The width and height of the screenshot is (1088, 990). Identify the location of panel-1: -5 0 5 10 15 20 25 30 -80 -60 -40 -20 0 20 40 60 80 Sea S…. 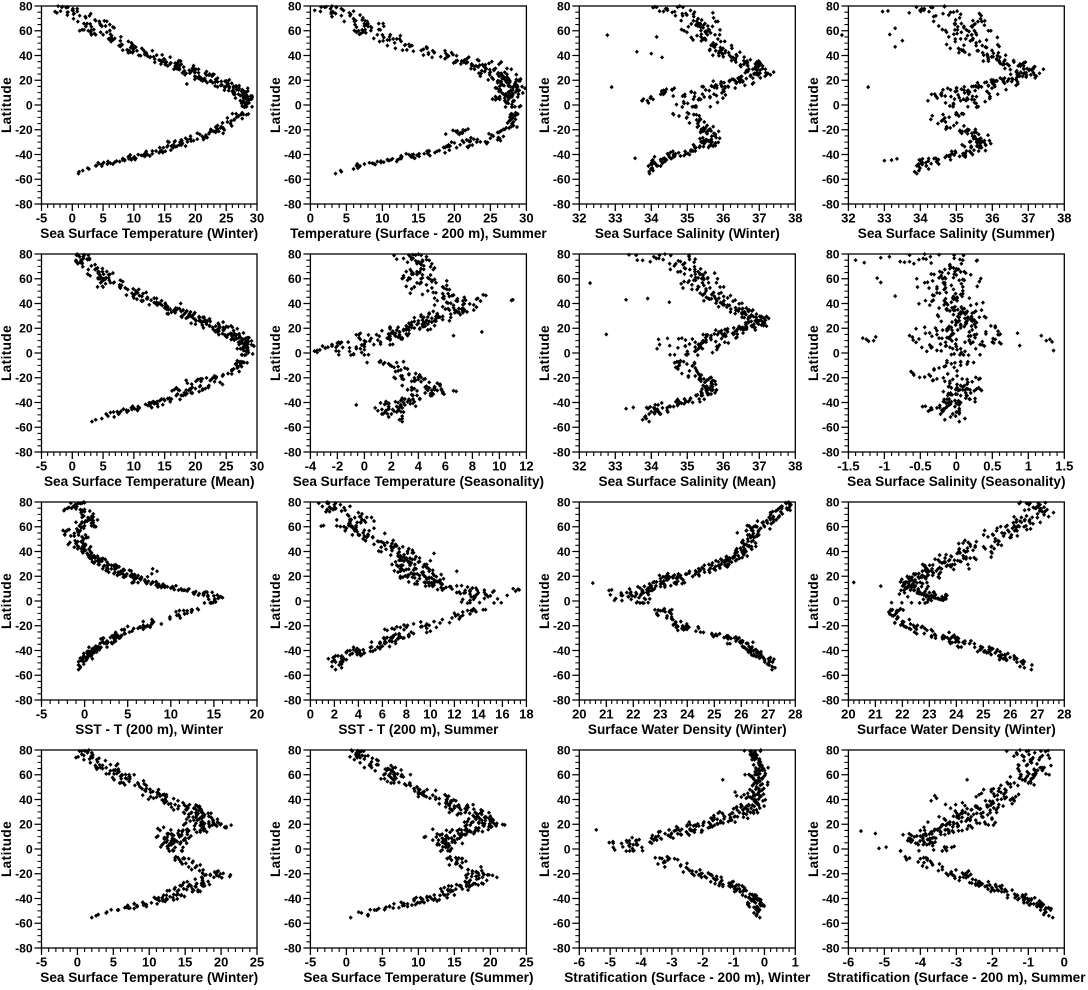
(132, 120).